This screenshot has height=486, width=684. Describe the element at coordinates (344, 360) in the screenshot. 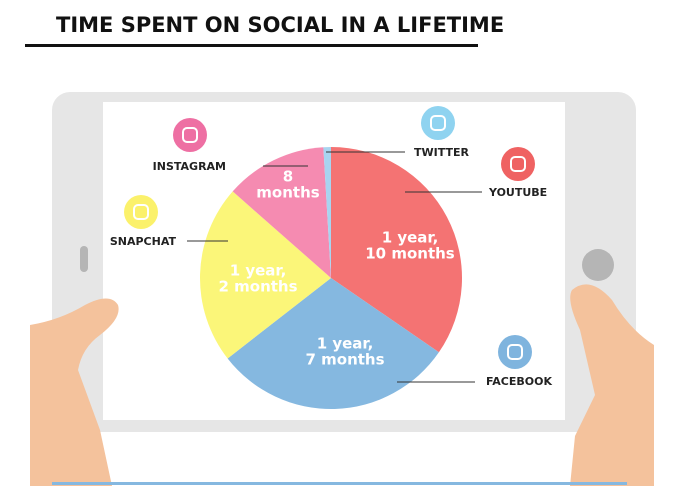

I see `value-label: 7 months` at that location.